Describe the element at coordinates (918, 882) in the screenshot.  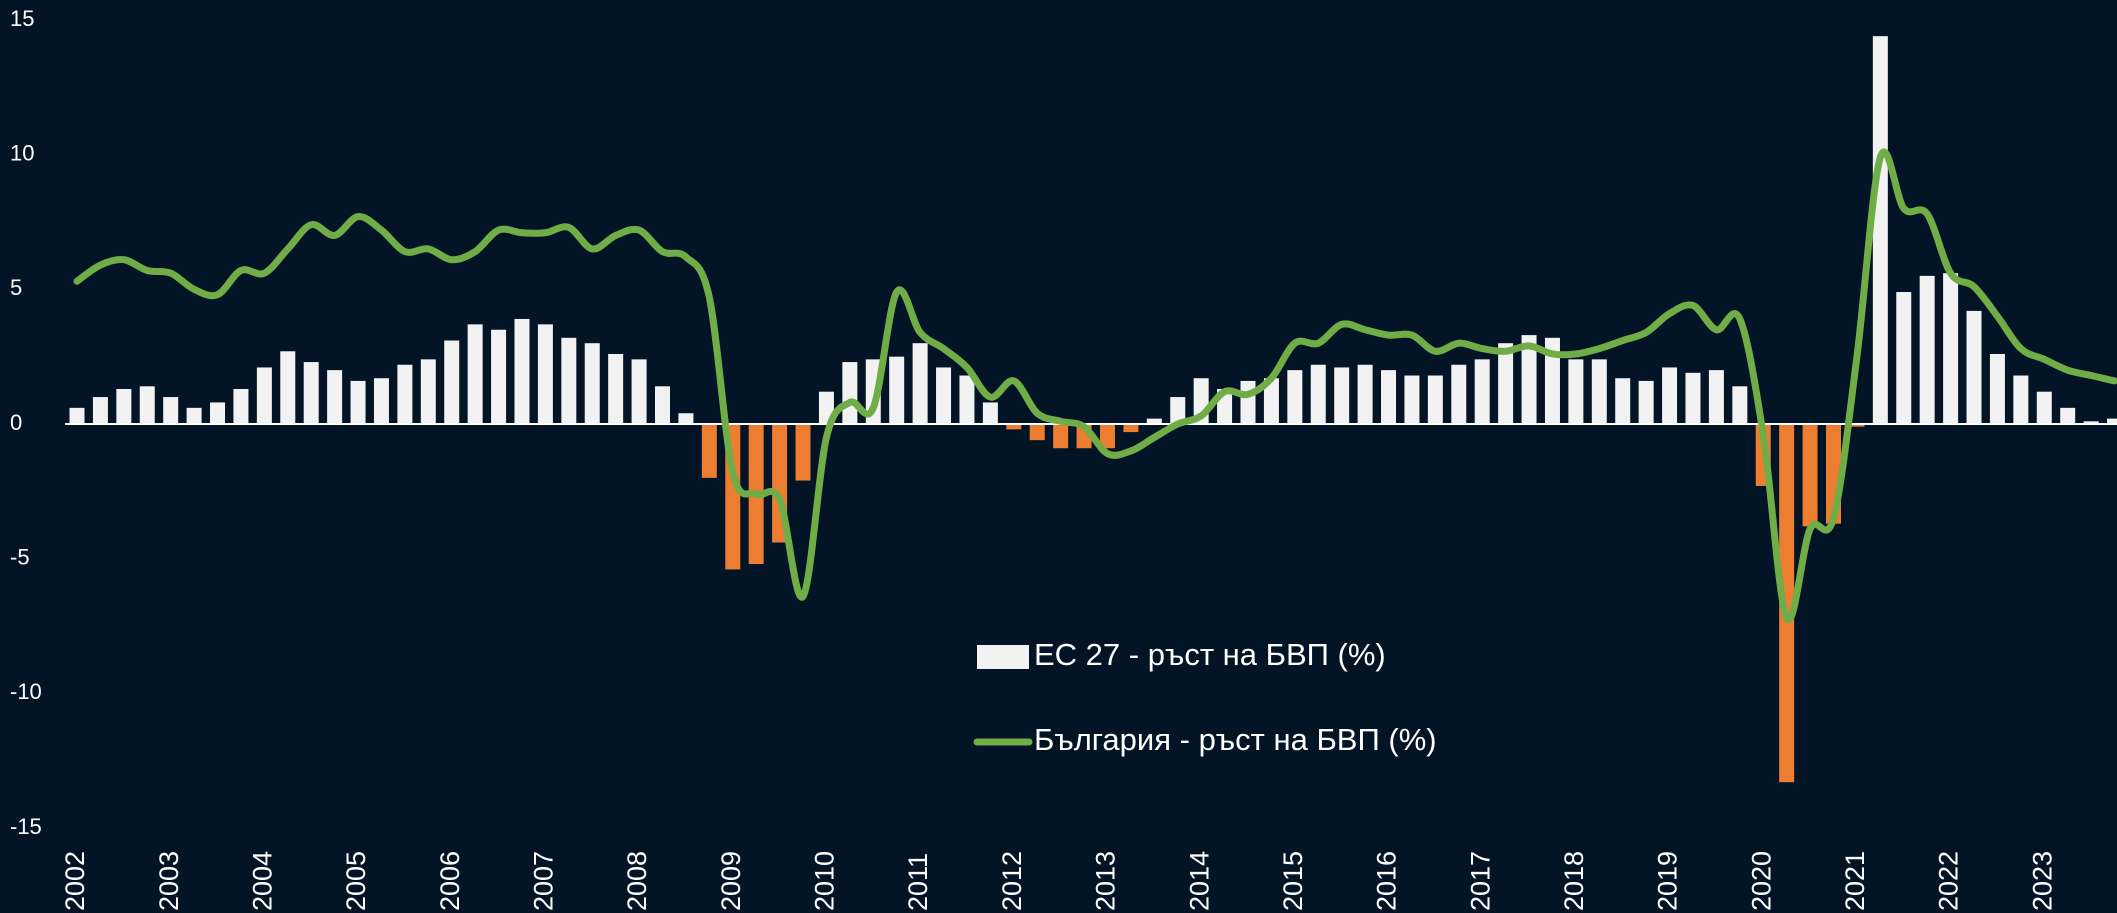
I see `x-tick-label: 2011` at that location.